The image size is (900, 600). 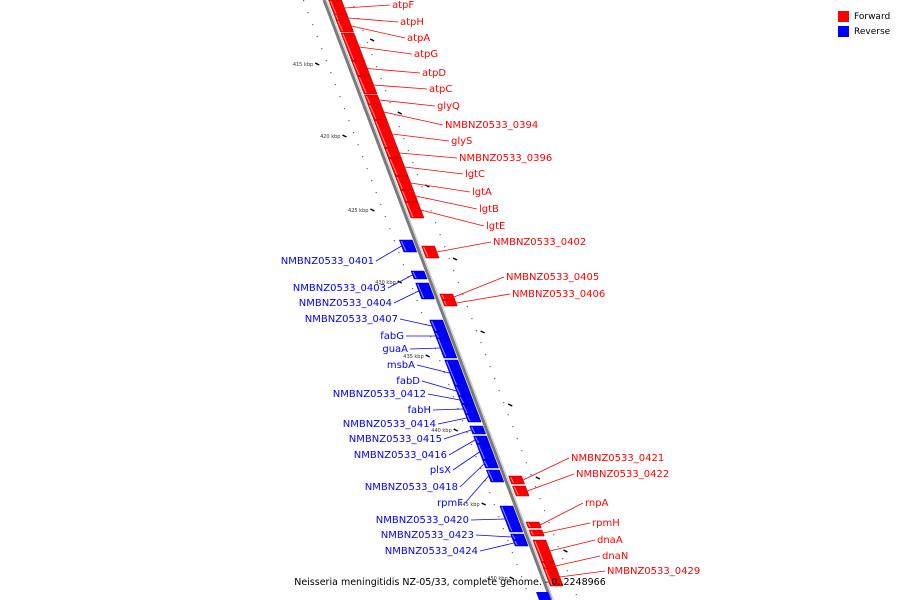 I want to click on gene-label-lgta: lgtA, so click(x=482, y=192).